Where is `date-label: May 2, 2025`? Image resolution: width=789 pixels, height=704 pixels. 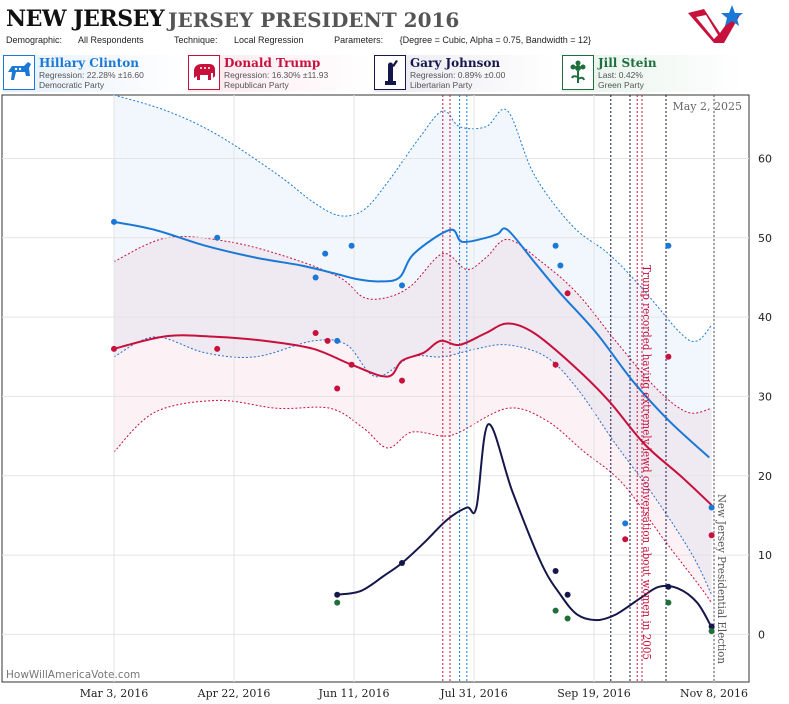
date-label: May 2, 2025 is located at coordinates (707, 106).